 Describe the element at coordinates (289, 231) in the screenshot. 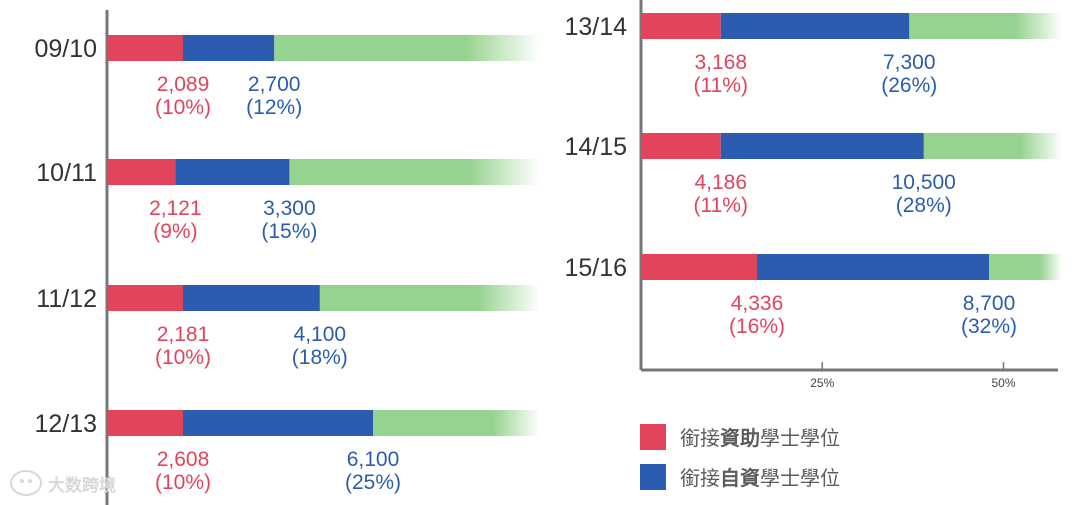

I see `percent-label-self-financed-10-11: (15%)` at that location.